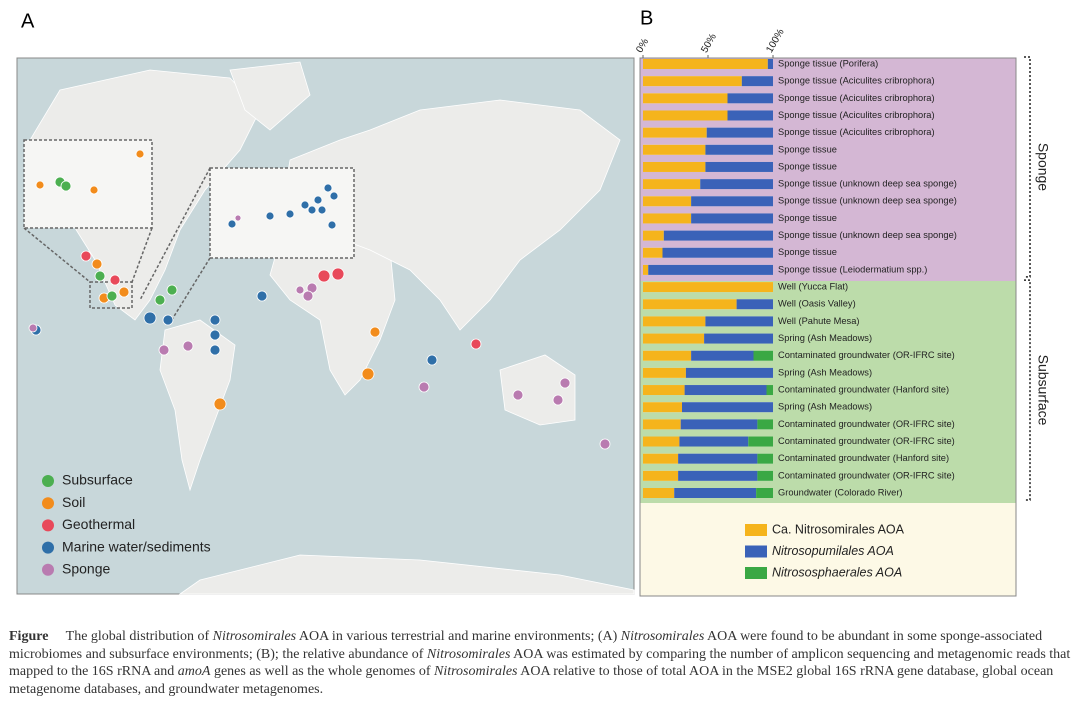 The height and width of the screenshot is (726, 1080). What do you see at coordinates (813, 287) in the screenshot?
I see `category-label: Well (Yucca Flat)` at bounding box center [813, 287].